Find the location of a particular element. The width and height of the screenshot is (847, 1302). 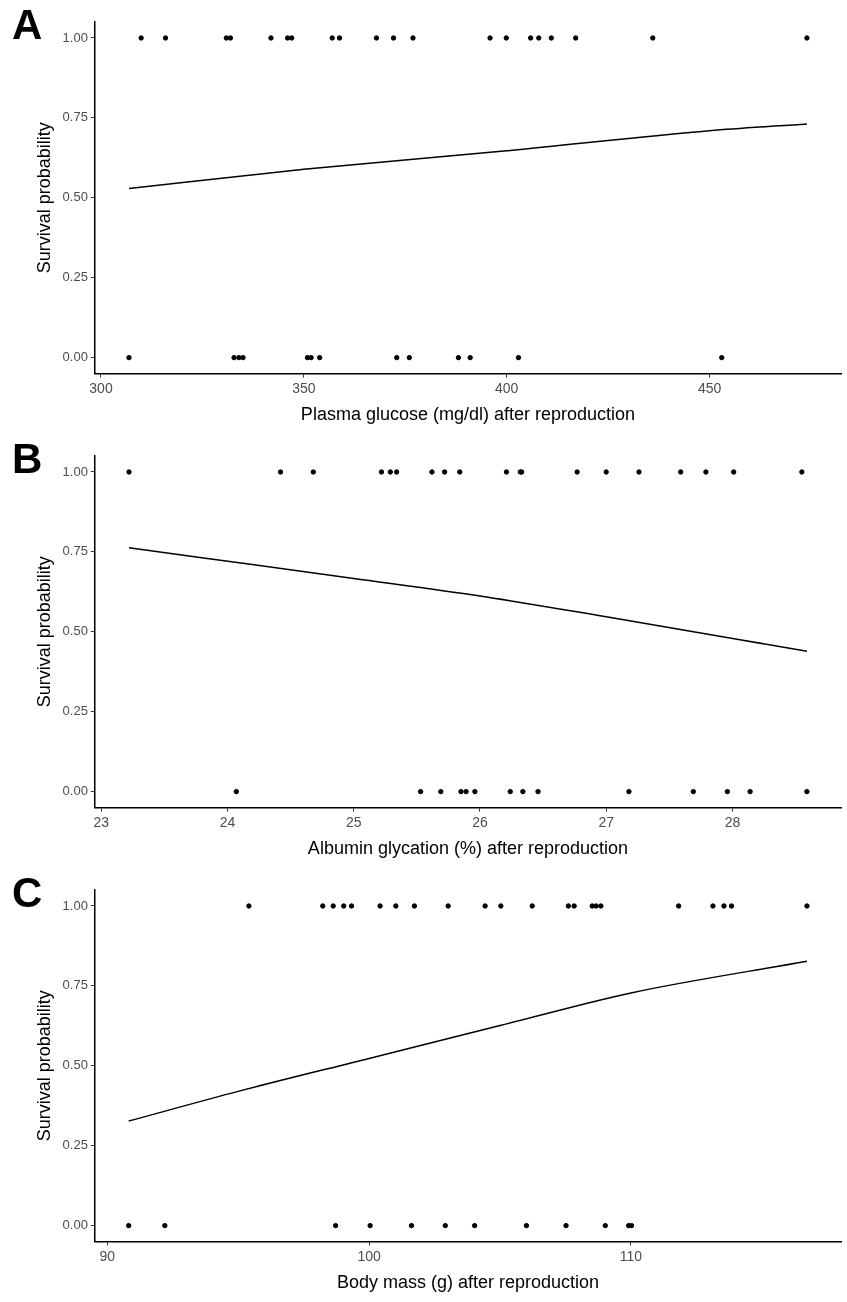

x-tick-label: 350 is located at coordinates (304, 387).